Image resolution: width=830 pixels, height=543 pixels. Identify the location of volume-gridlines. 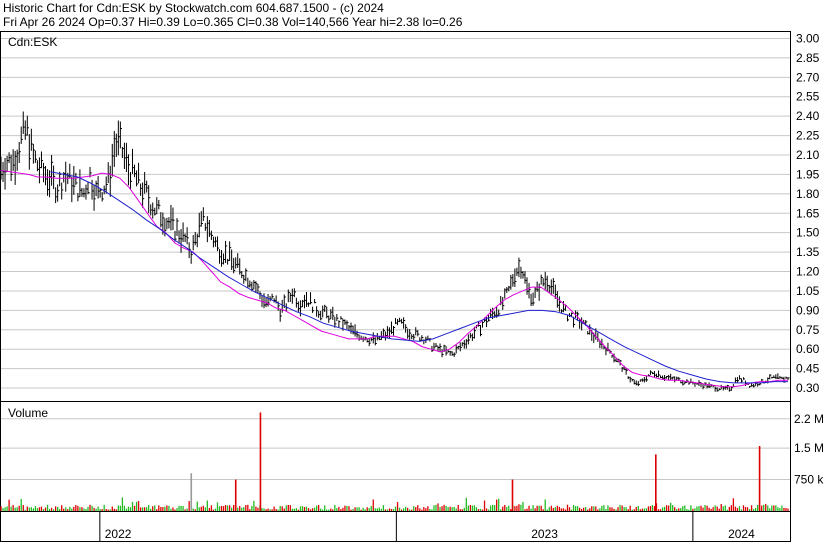
(395, 449).